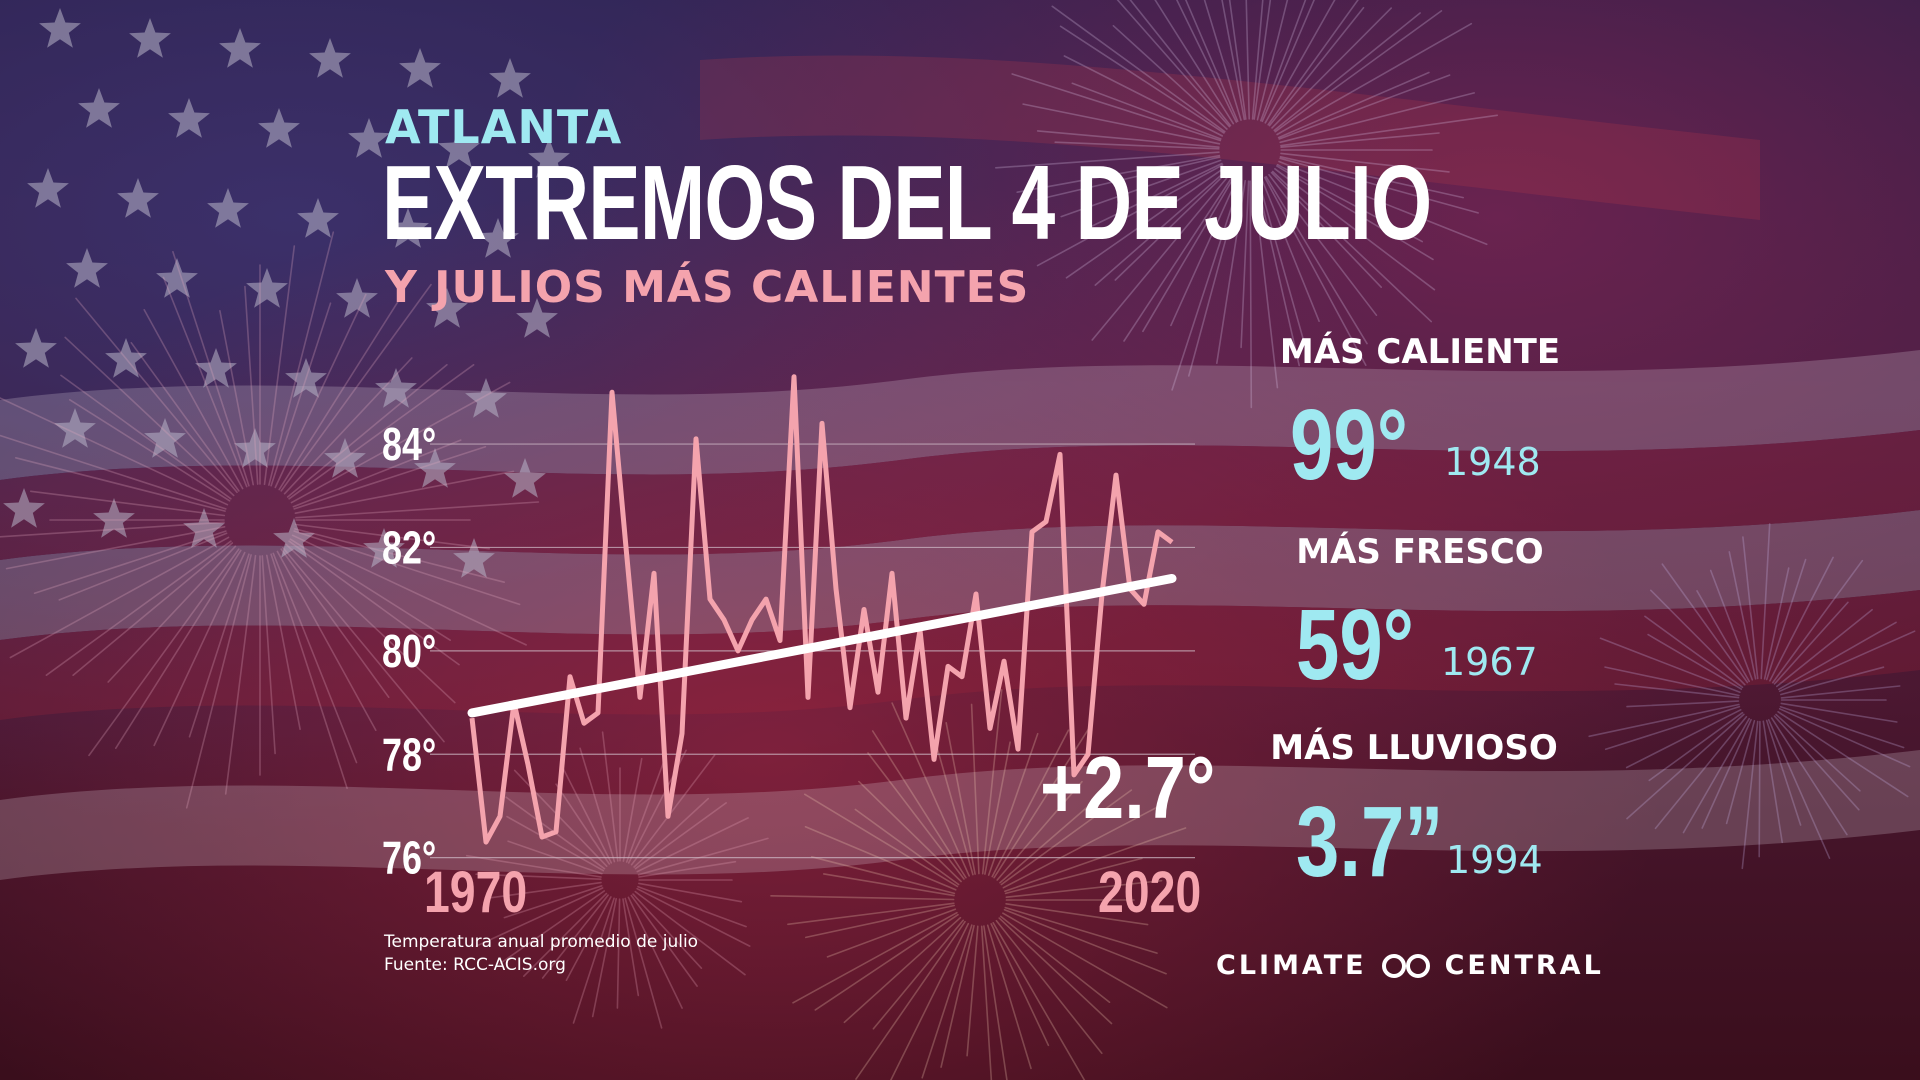  I want to click on city-title: ATLANTA, so click(504, 127).